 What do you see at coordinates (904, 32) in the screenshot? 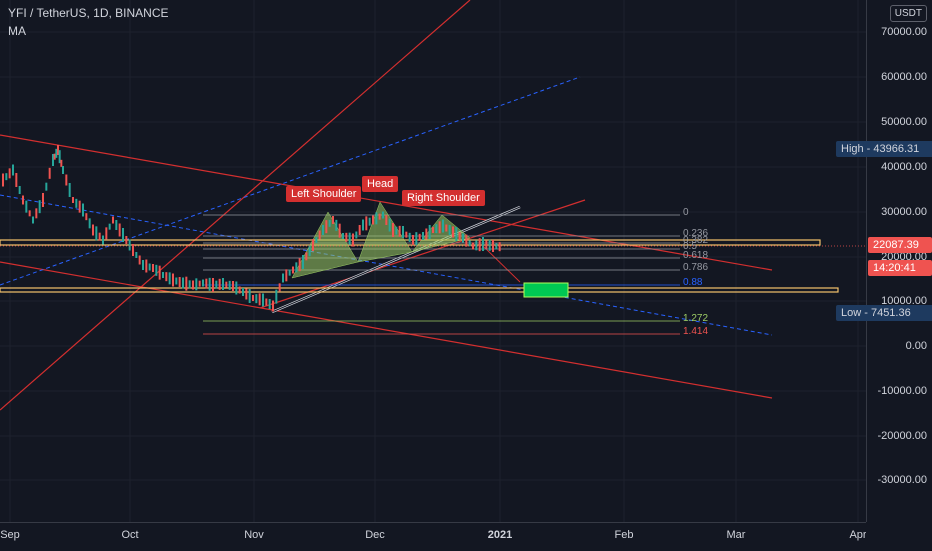
I see `price-tick: 70000.00` at bounding box center [904, 32].